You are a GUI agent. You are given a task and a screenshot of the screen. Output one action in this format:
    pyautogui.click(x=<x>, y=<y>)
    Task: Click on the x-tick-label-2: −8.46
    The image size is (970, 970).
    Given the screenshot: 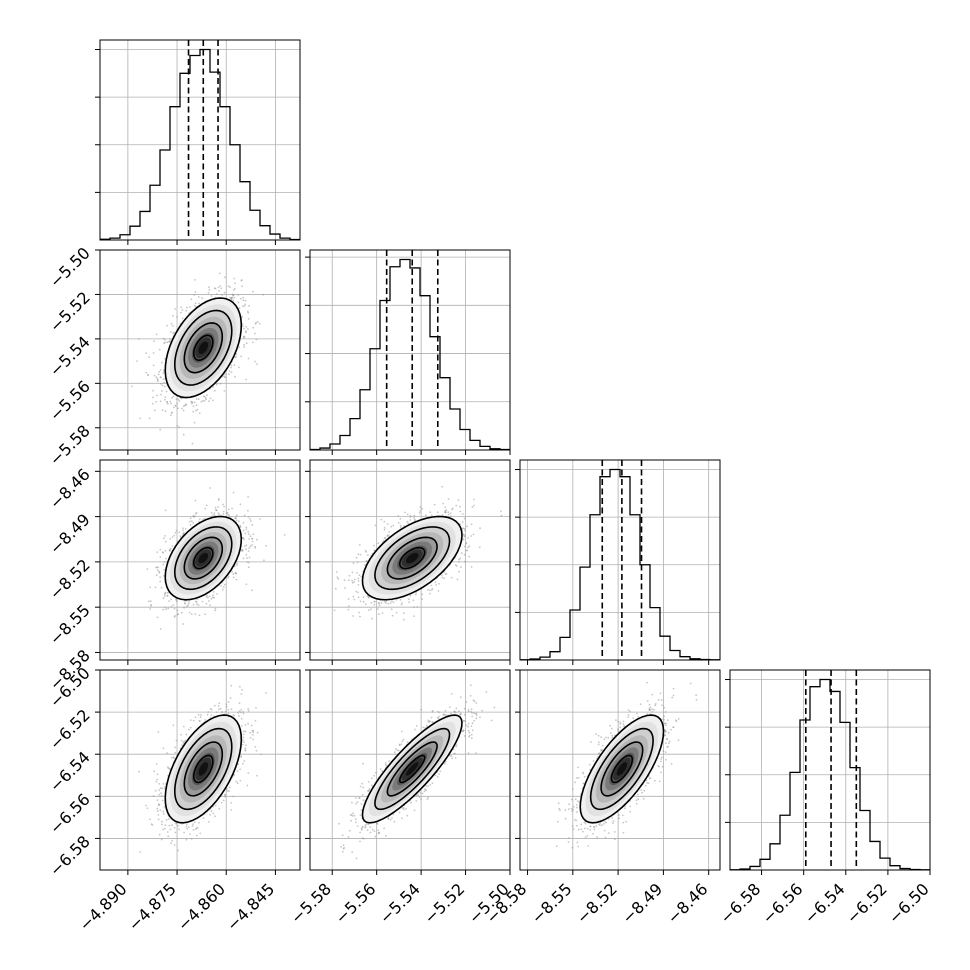 What is the action you would take?
    pyautogui.click(x=687, y=903)
    